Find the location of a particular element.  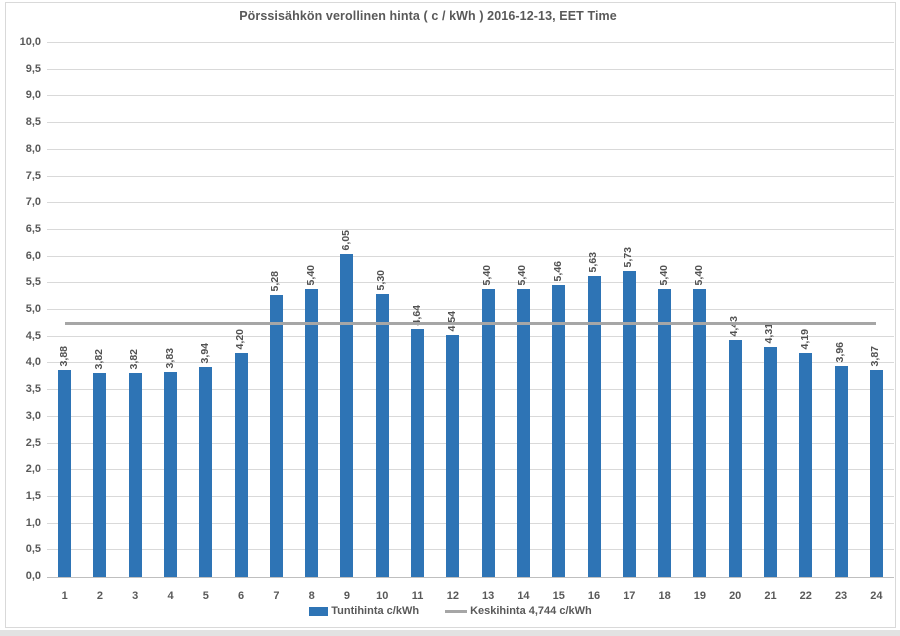

bar-value-label: 4,31 is located at coordinates (769, 332).